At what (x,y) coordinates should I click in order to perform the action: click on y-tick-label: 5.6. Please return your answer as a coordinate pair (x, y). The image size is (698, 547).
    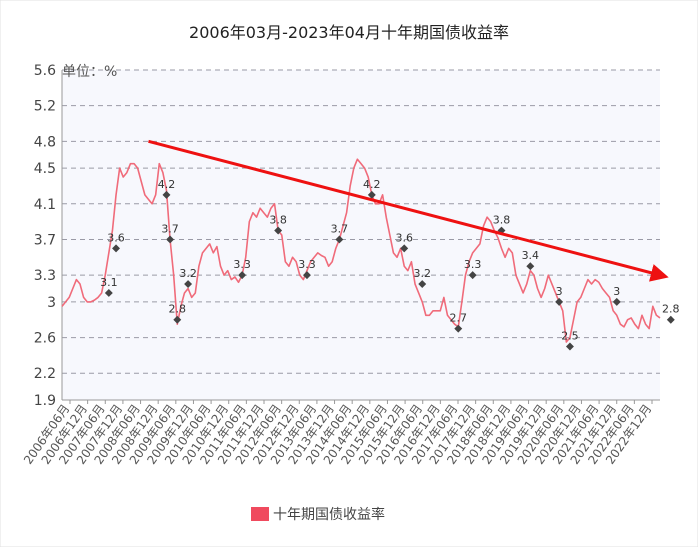
    Looking at the image, I should click on (45, 71).